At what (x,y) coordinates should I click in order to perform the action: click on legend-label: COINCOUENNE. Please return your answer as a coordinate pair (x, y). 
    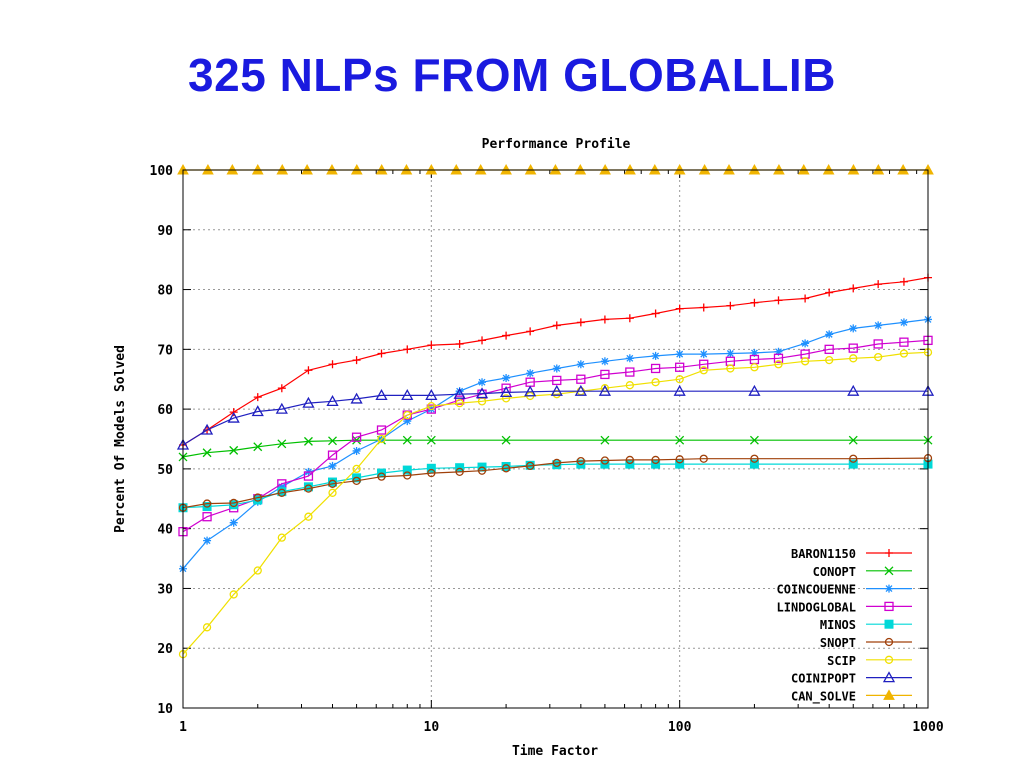
    Looking at the image, I should click on (816, 590).